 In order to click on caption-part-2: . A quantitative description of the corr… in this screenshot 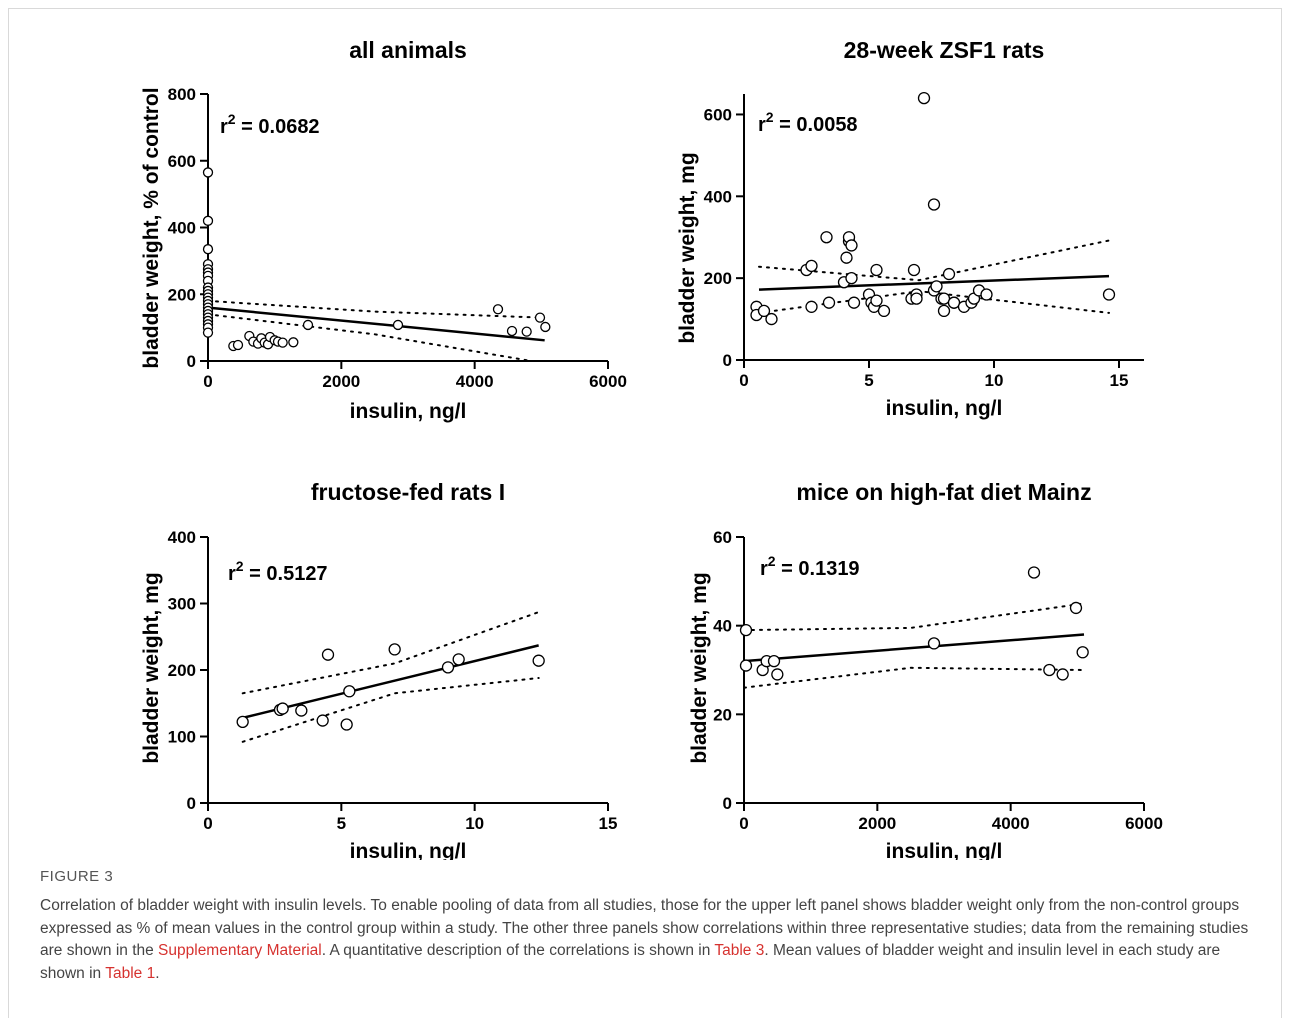, I will do `click(518, 950)`.